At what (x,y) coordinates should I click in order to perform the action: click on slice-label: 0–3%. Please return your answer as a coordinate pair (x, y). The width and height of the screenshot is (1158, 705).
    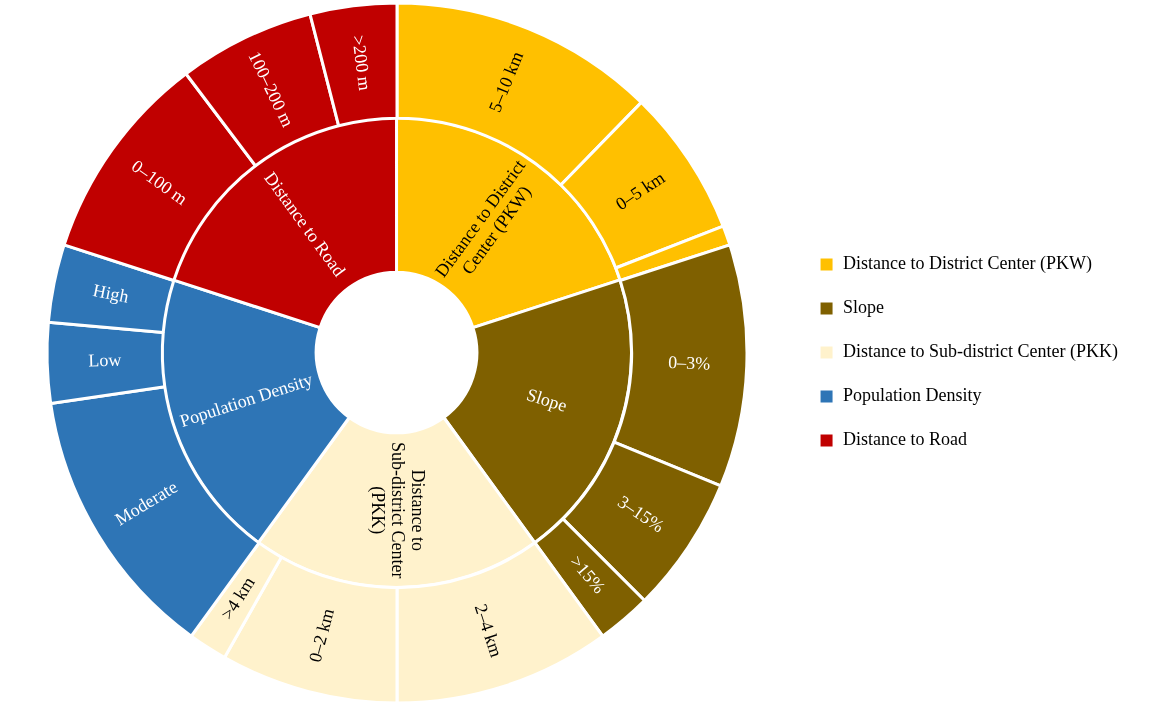
    Looking at the image, I should click on (689, 362).